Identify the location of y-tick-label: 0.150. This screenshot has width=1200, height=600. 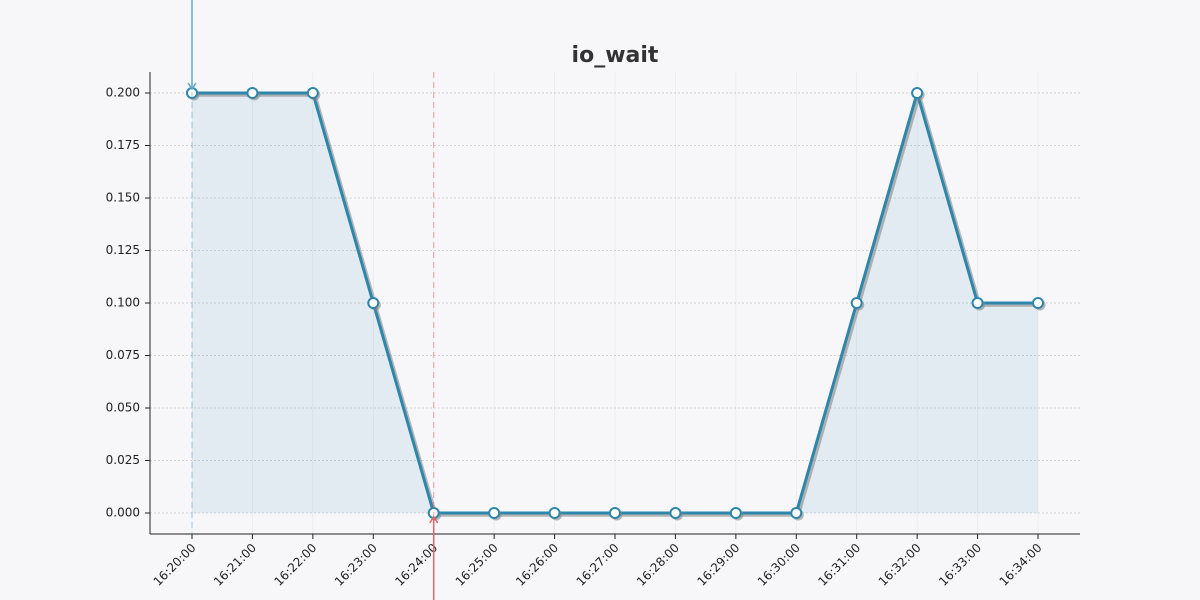
(123, 198).